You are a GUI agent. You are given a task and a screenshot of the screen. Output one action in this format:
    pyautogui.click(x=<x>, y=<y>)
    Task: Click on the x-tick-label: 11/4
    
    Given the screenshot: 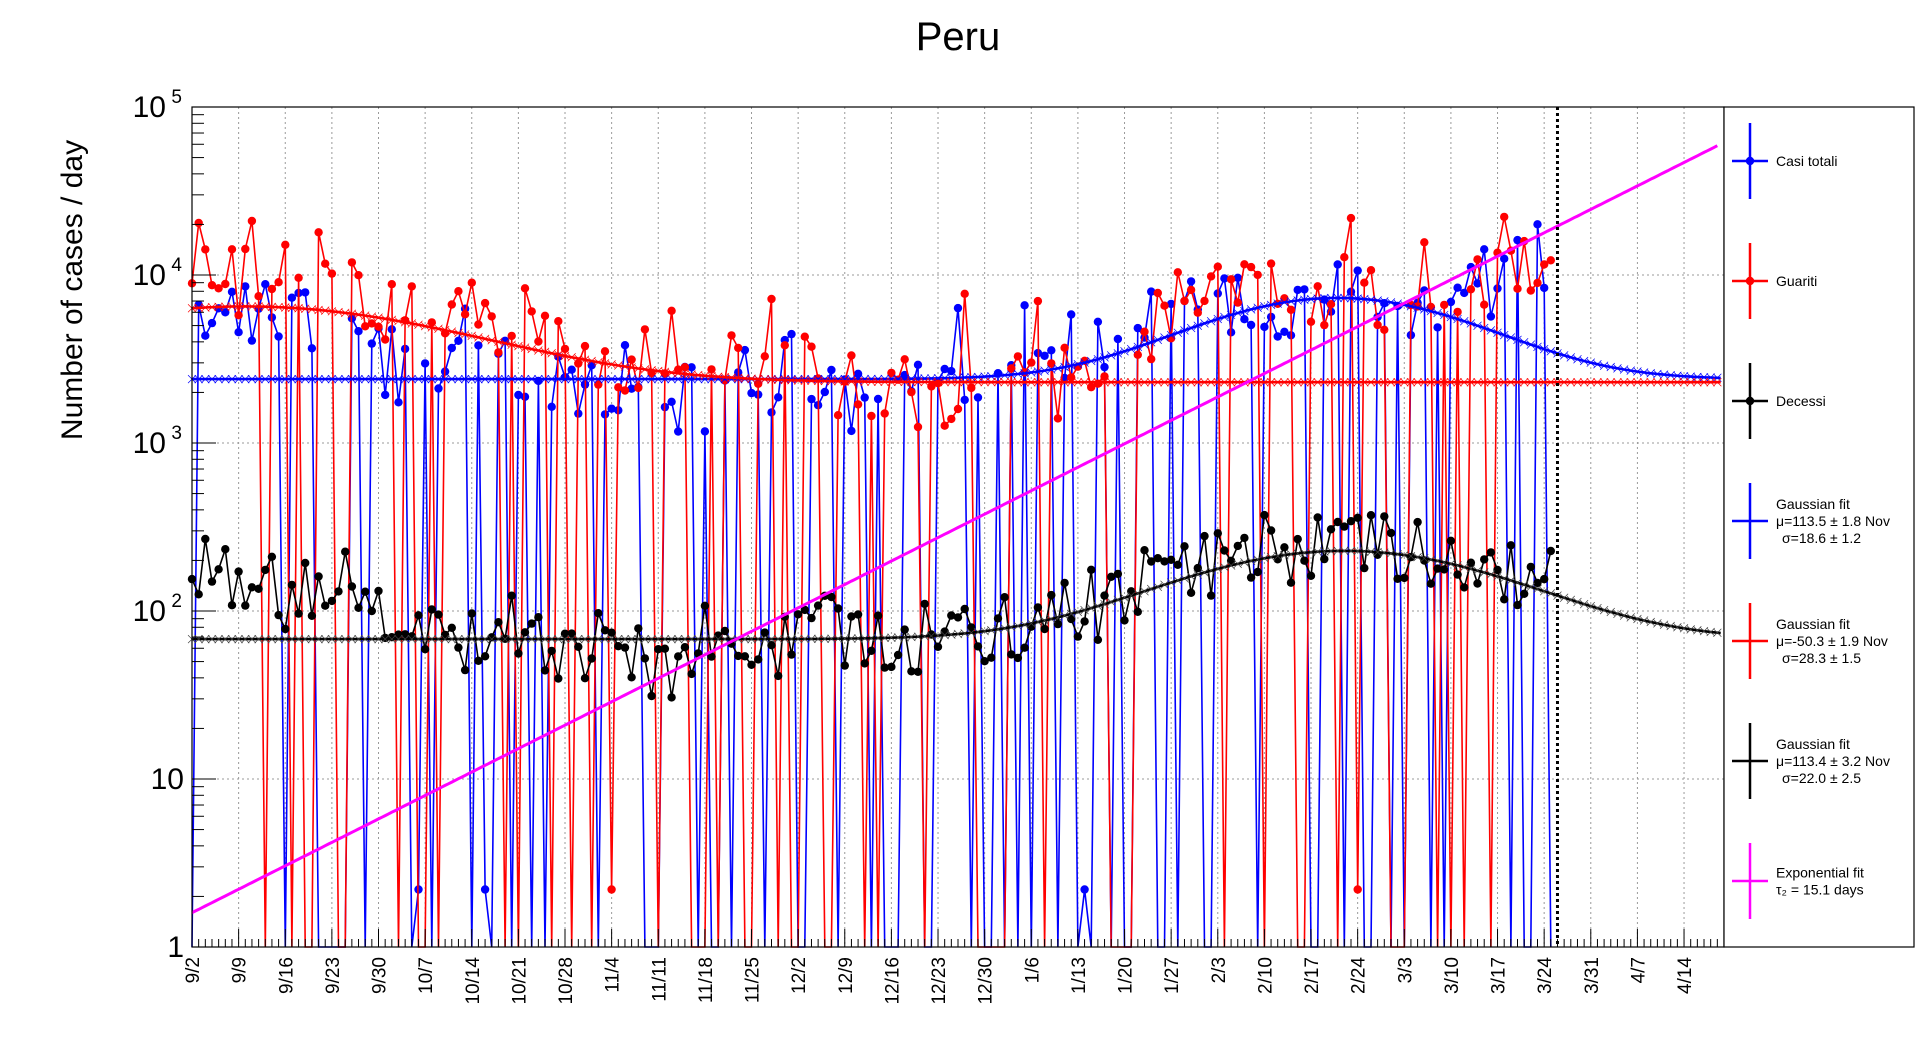 What is the action you would take?
    pyautogui.click(x=613, y=975)
    